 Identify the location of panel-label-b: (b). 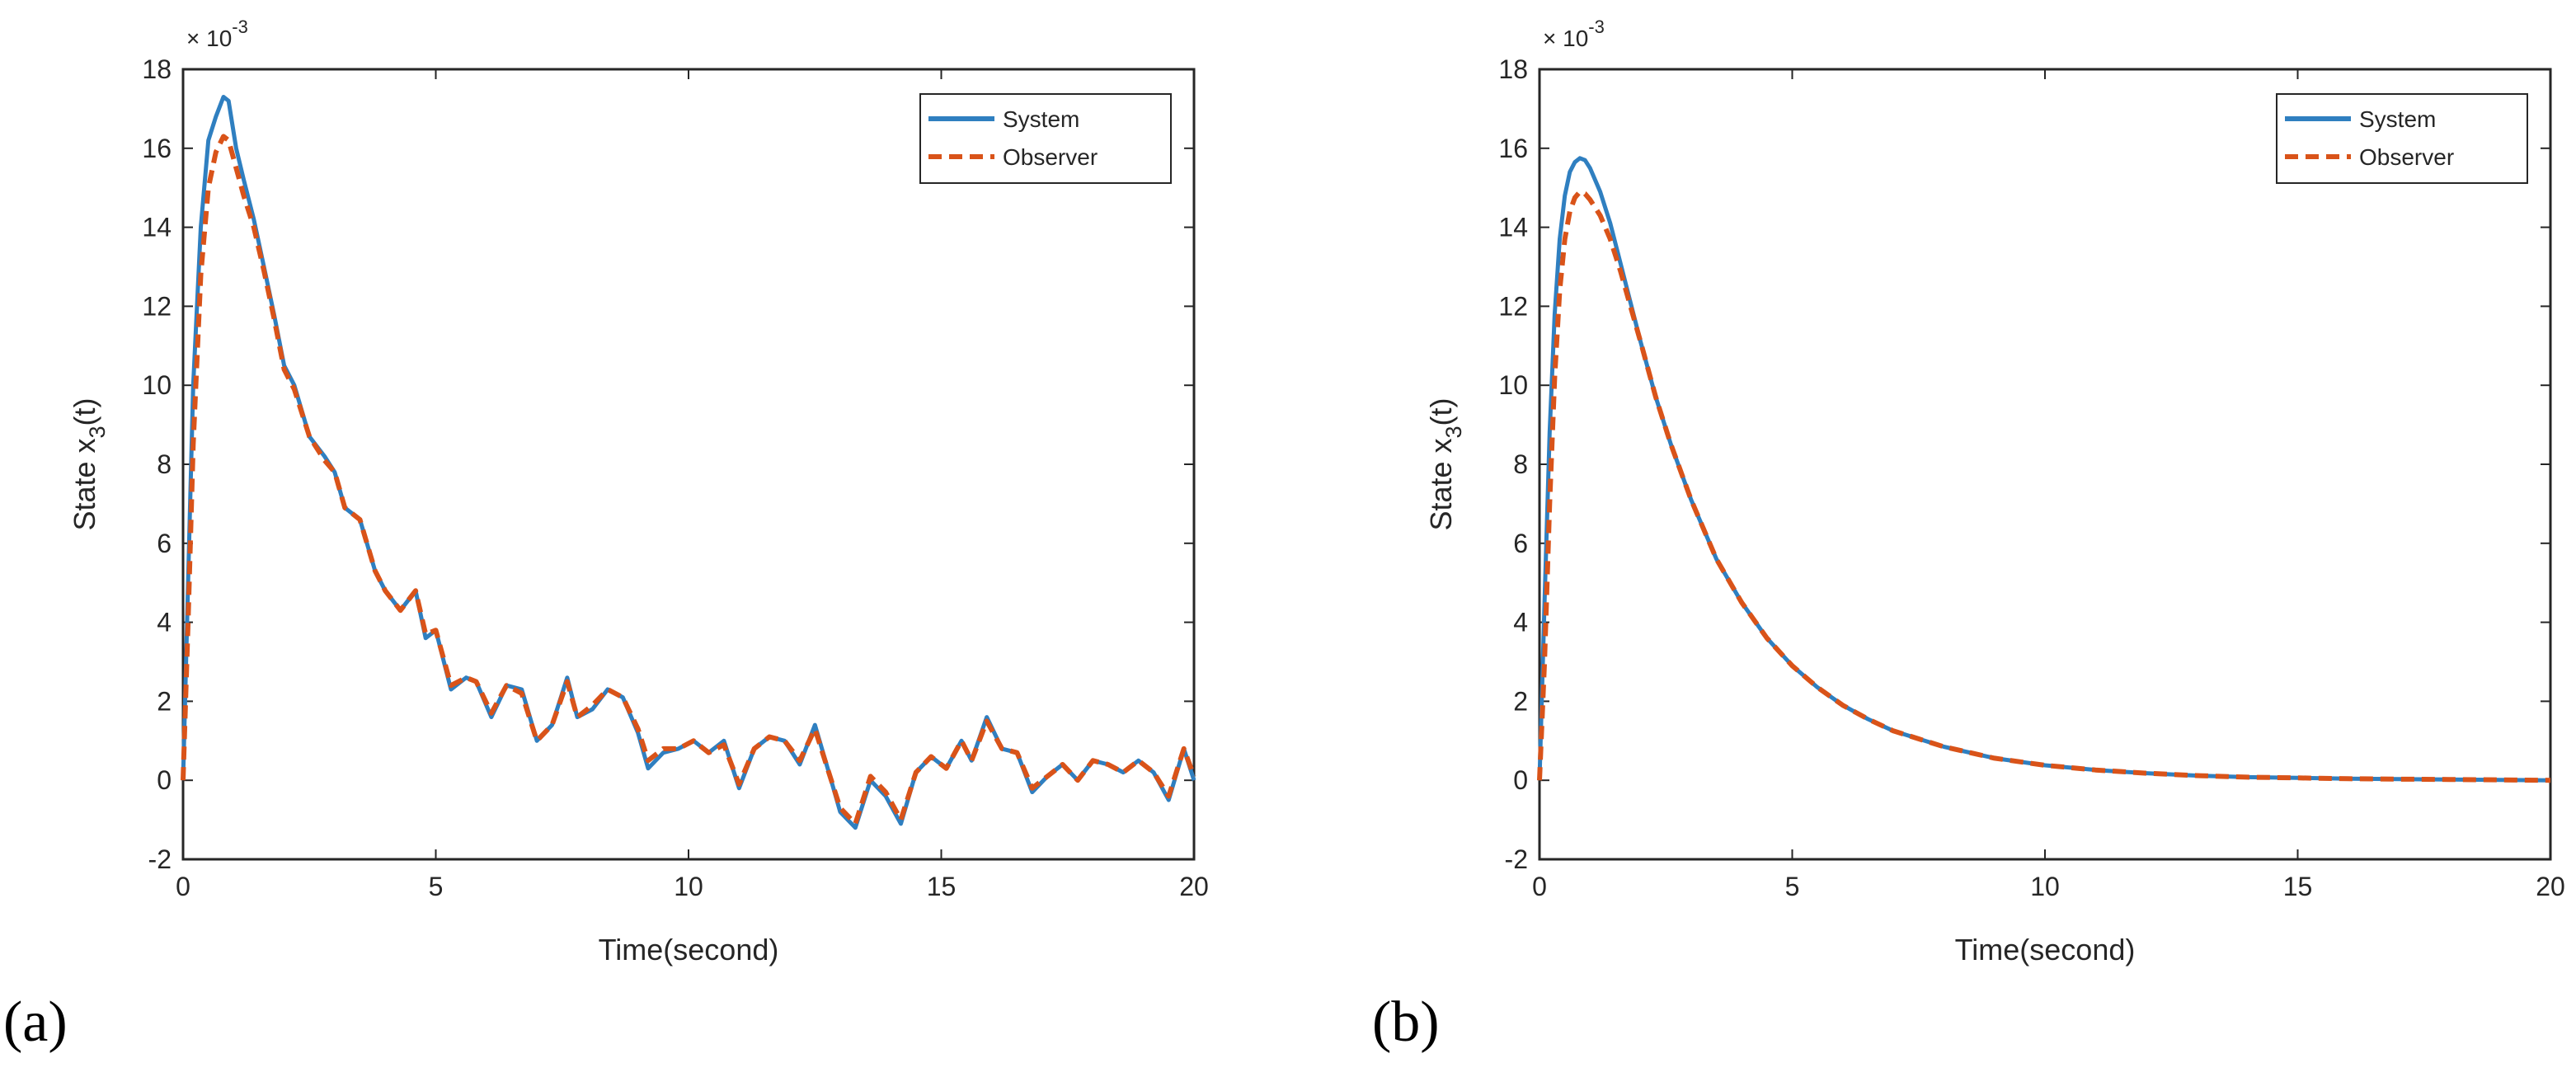
(1406, 1022).